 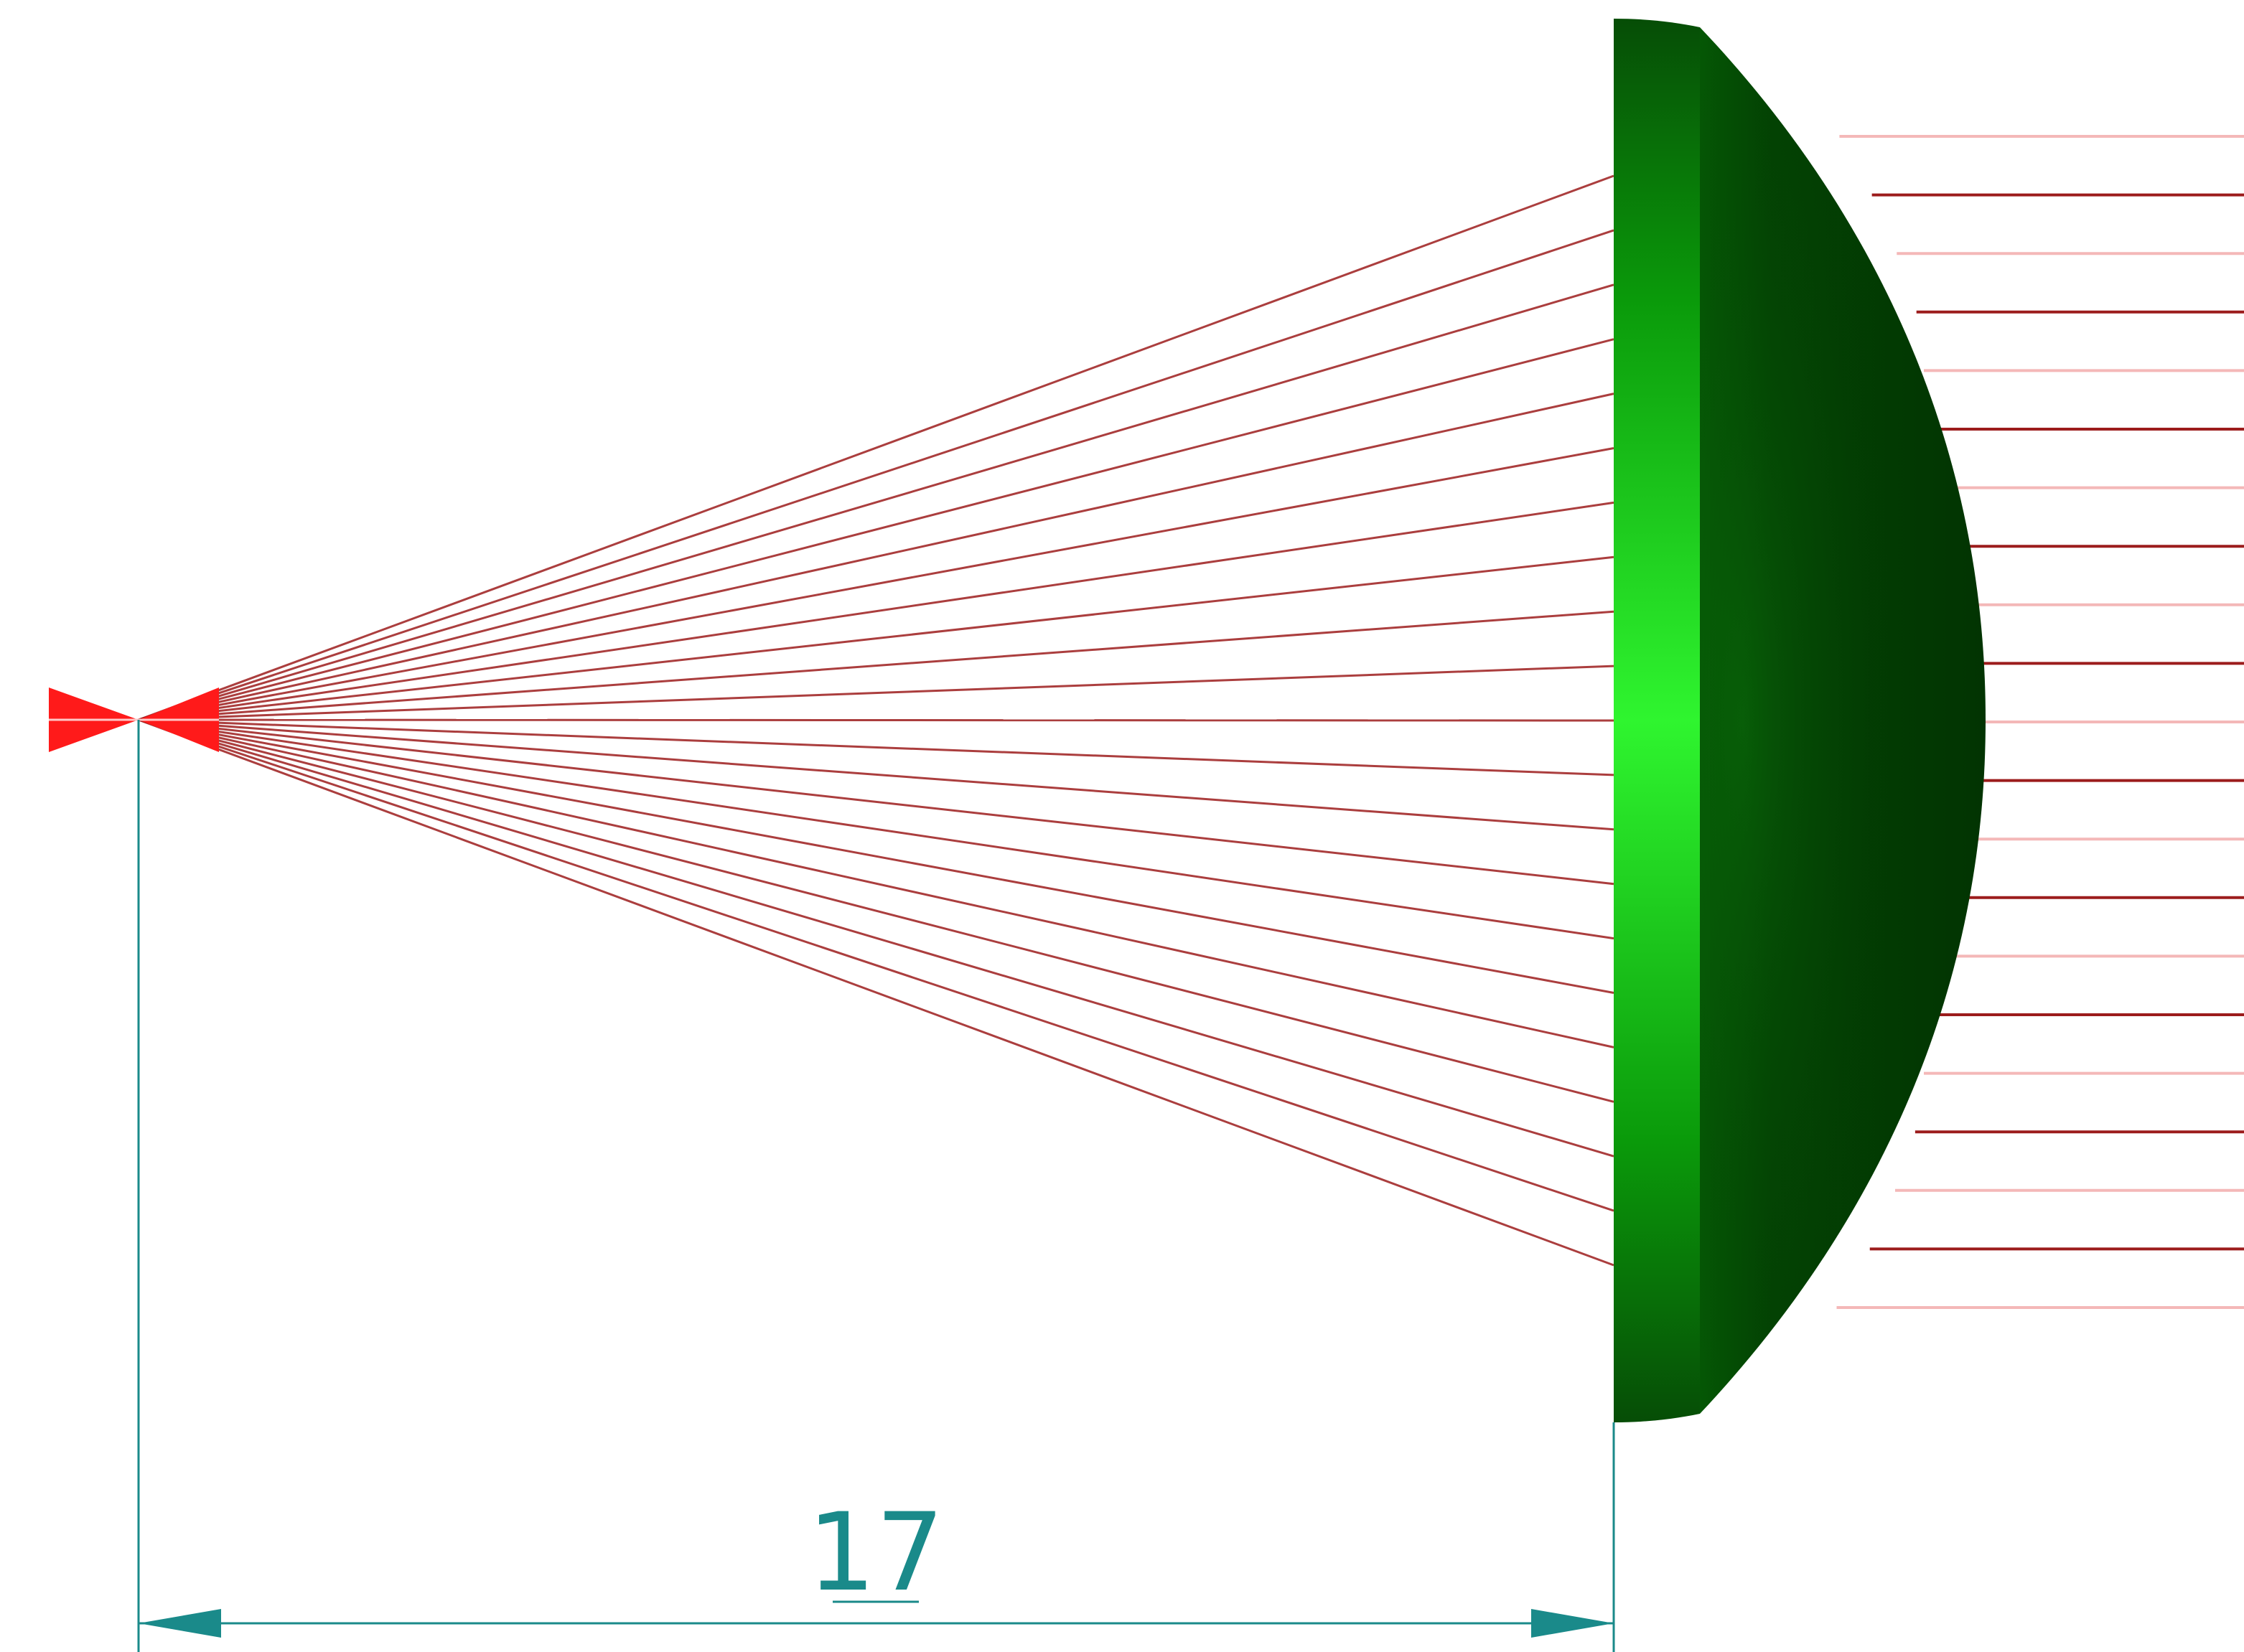 I want to click on dimension-label: 17, so click(x=877, y=1553).